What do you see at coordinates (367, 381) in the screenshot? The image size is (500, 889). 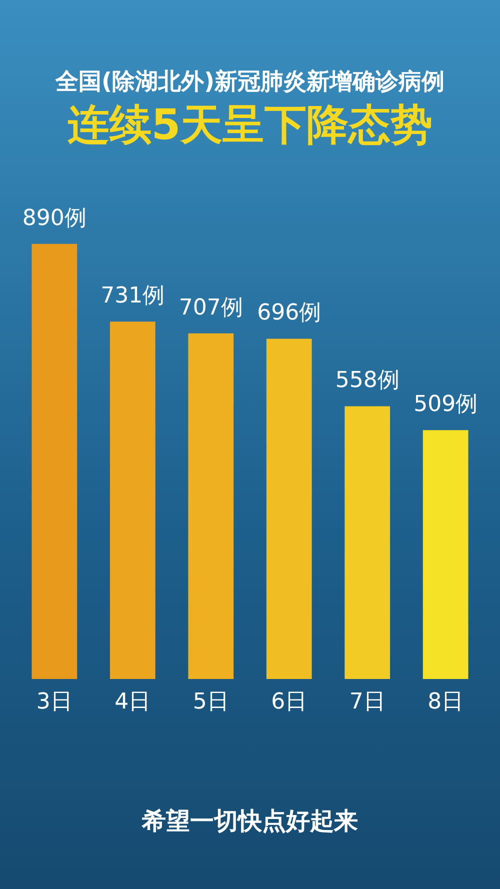 I see `data-label: 558例` at bounding box center [367, 381].